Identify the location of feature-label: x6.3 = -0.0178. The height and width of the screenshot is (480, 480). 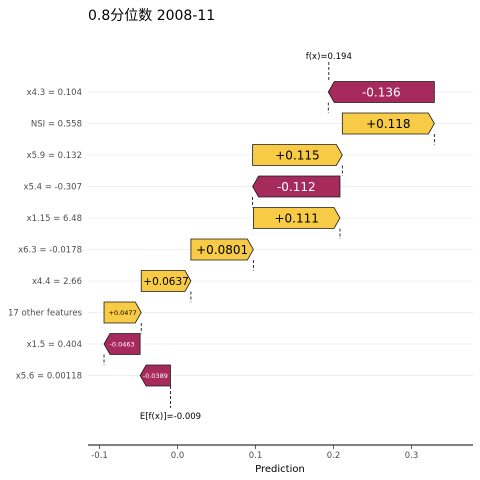
(50, 251).